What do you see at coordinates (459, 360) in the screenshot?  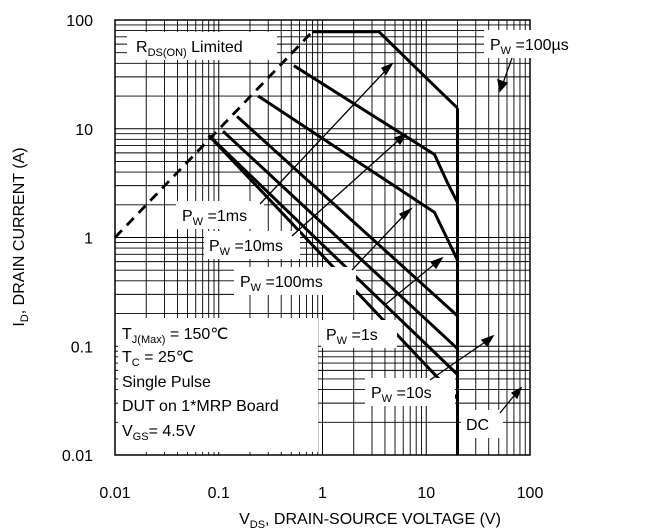 I see `arrow-pw-10s` at bounding box center [459, 360].